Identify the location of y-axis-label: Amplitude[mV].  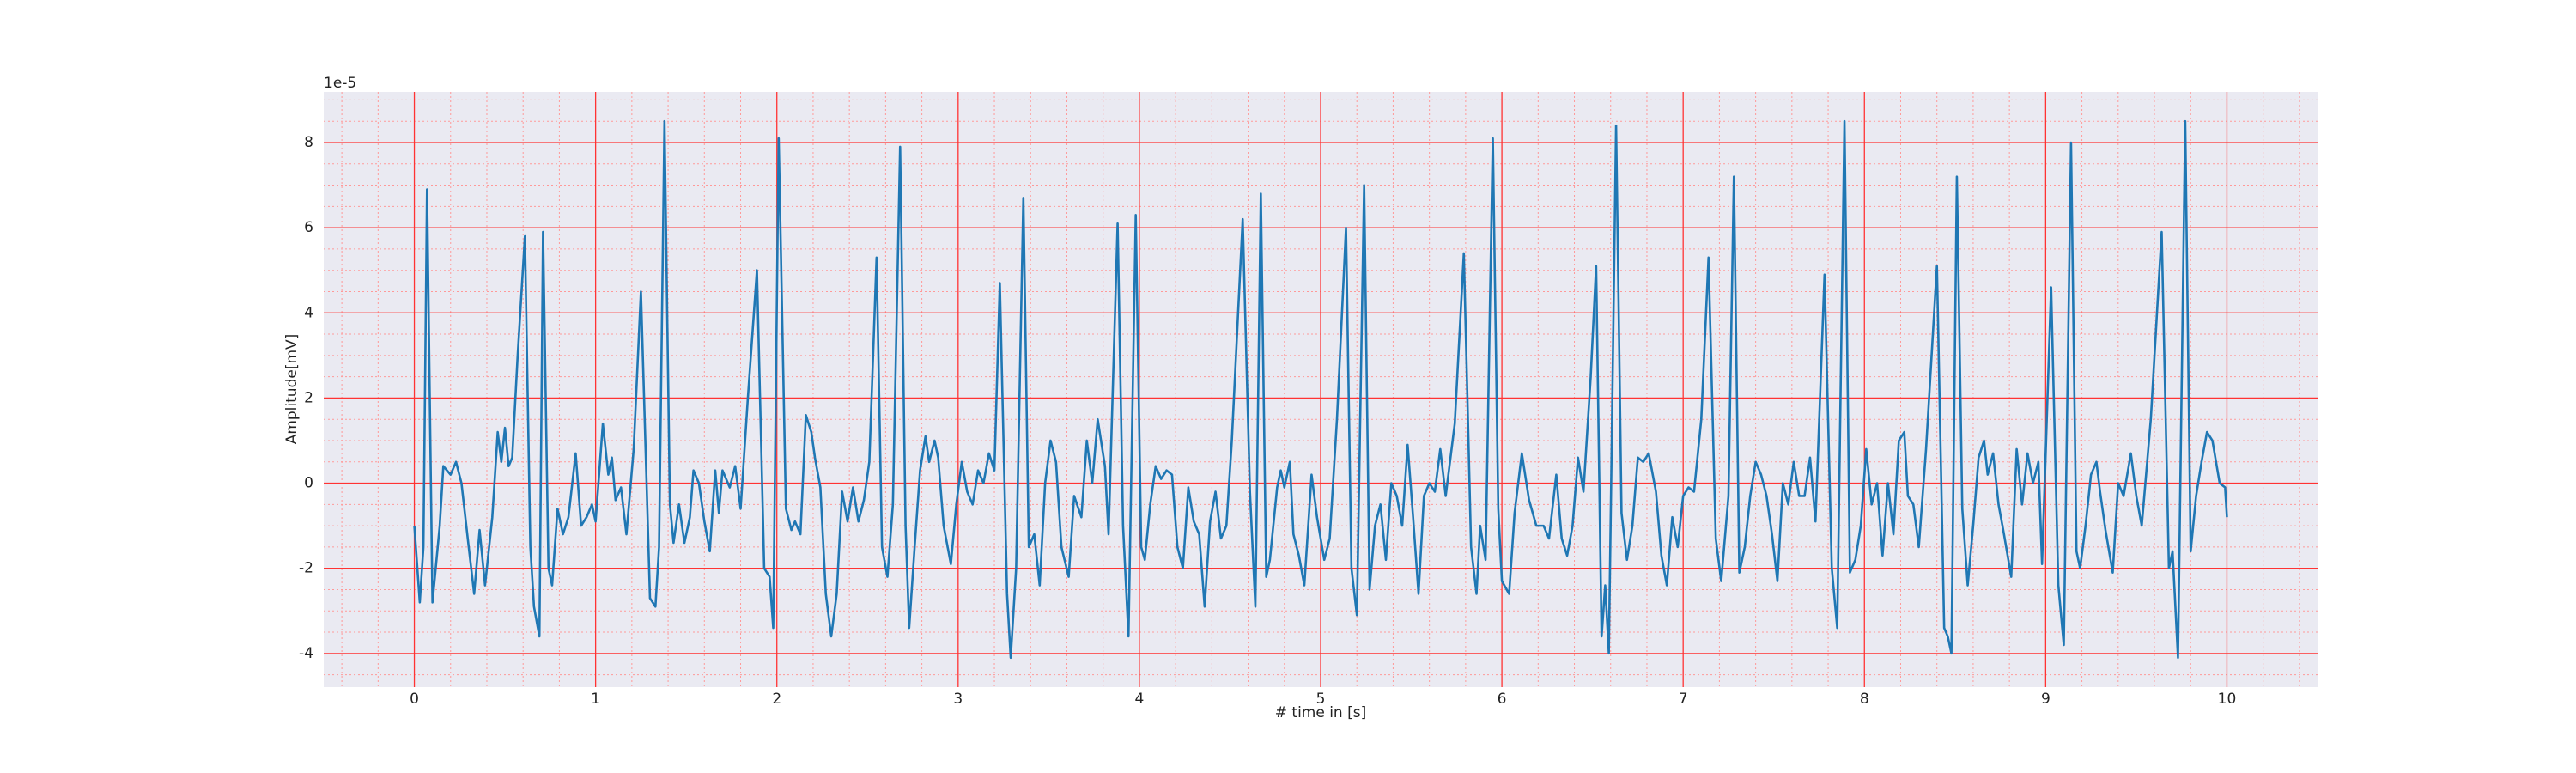
(292, 389).